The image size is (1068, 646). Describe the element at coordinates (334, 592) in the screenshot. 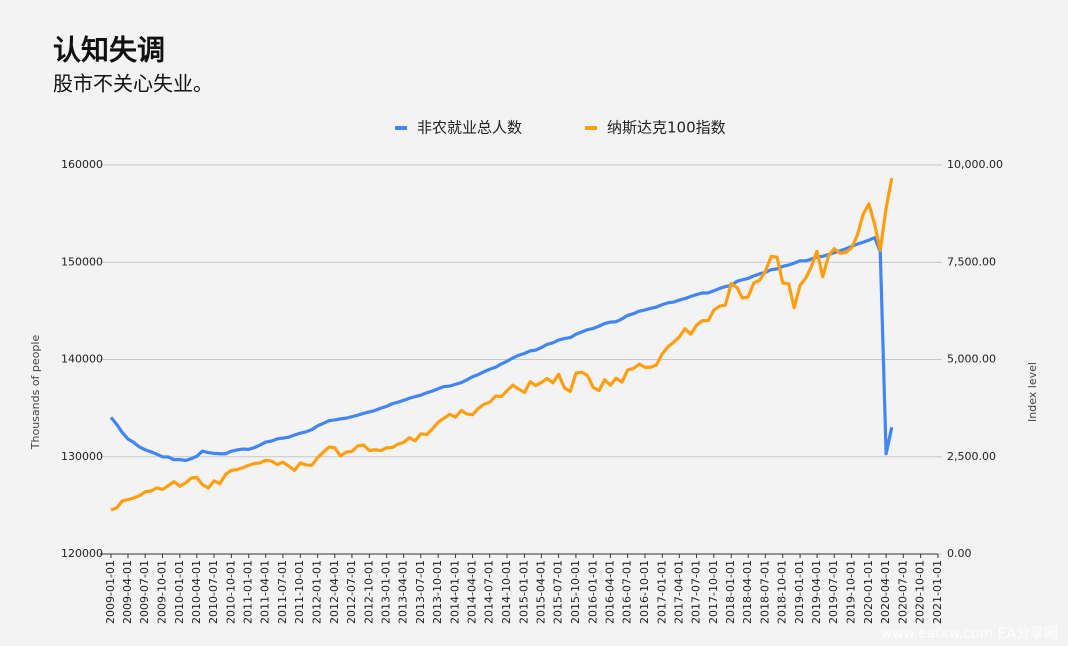

I see `x-tick-label: 2012-04-01` at that location.